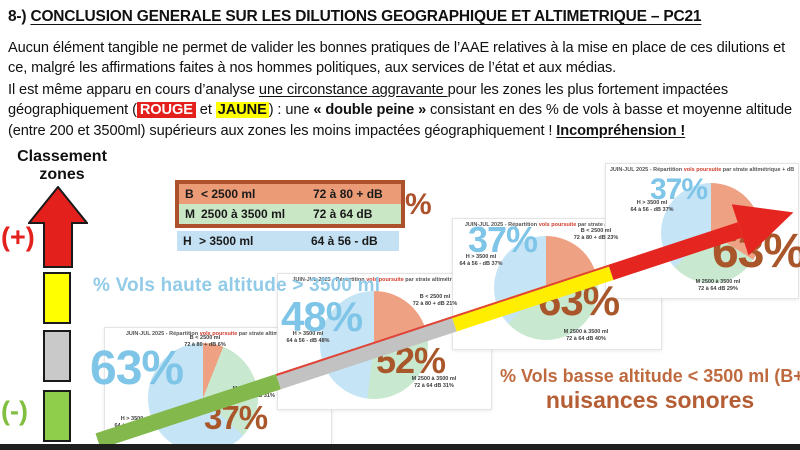 The height and width of the screenshot is (450, 800). Describe the element at coordinates (621, 130) in the screenshot. I see `incomprehension-underlined: Incompréhension !` at that location.